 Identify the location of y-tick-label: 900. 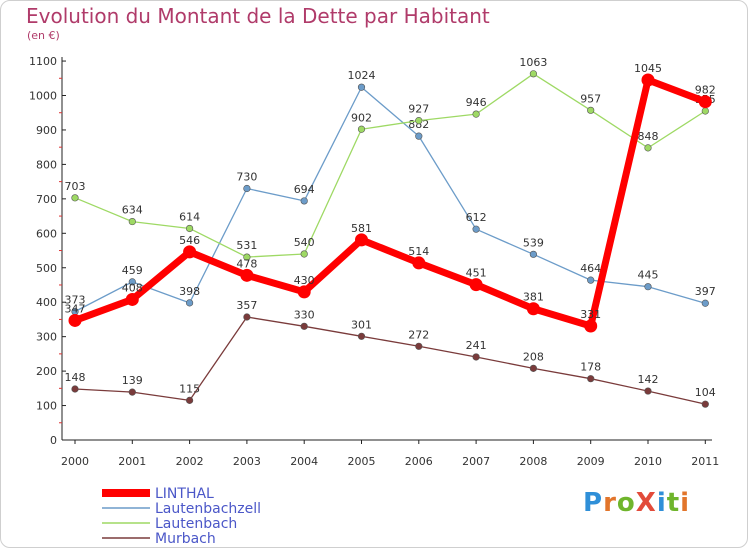
(46, 130).